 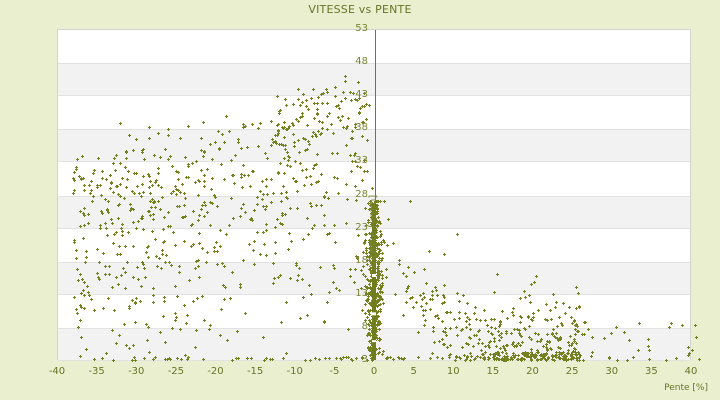 I want to click on y-tick-label: 33, so click(x=361, y=161).